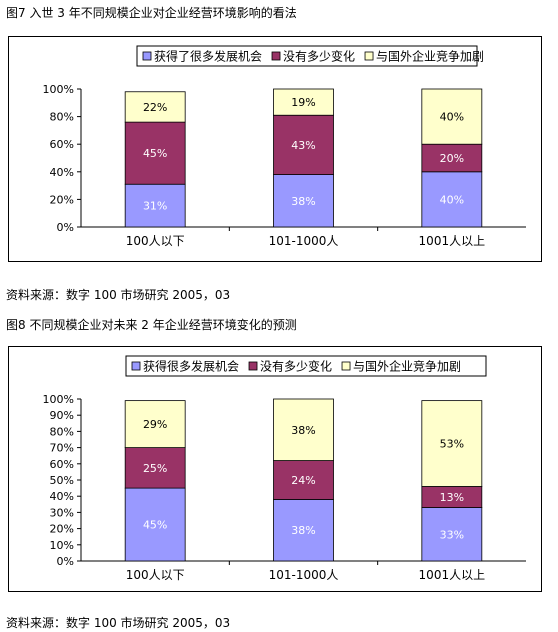 This screenshot has height=632, width=558. Describe the element at coordinates (319, 56) in the screenshot. I see `chart1-legend-label-2: 没有多少变化` at that location.